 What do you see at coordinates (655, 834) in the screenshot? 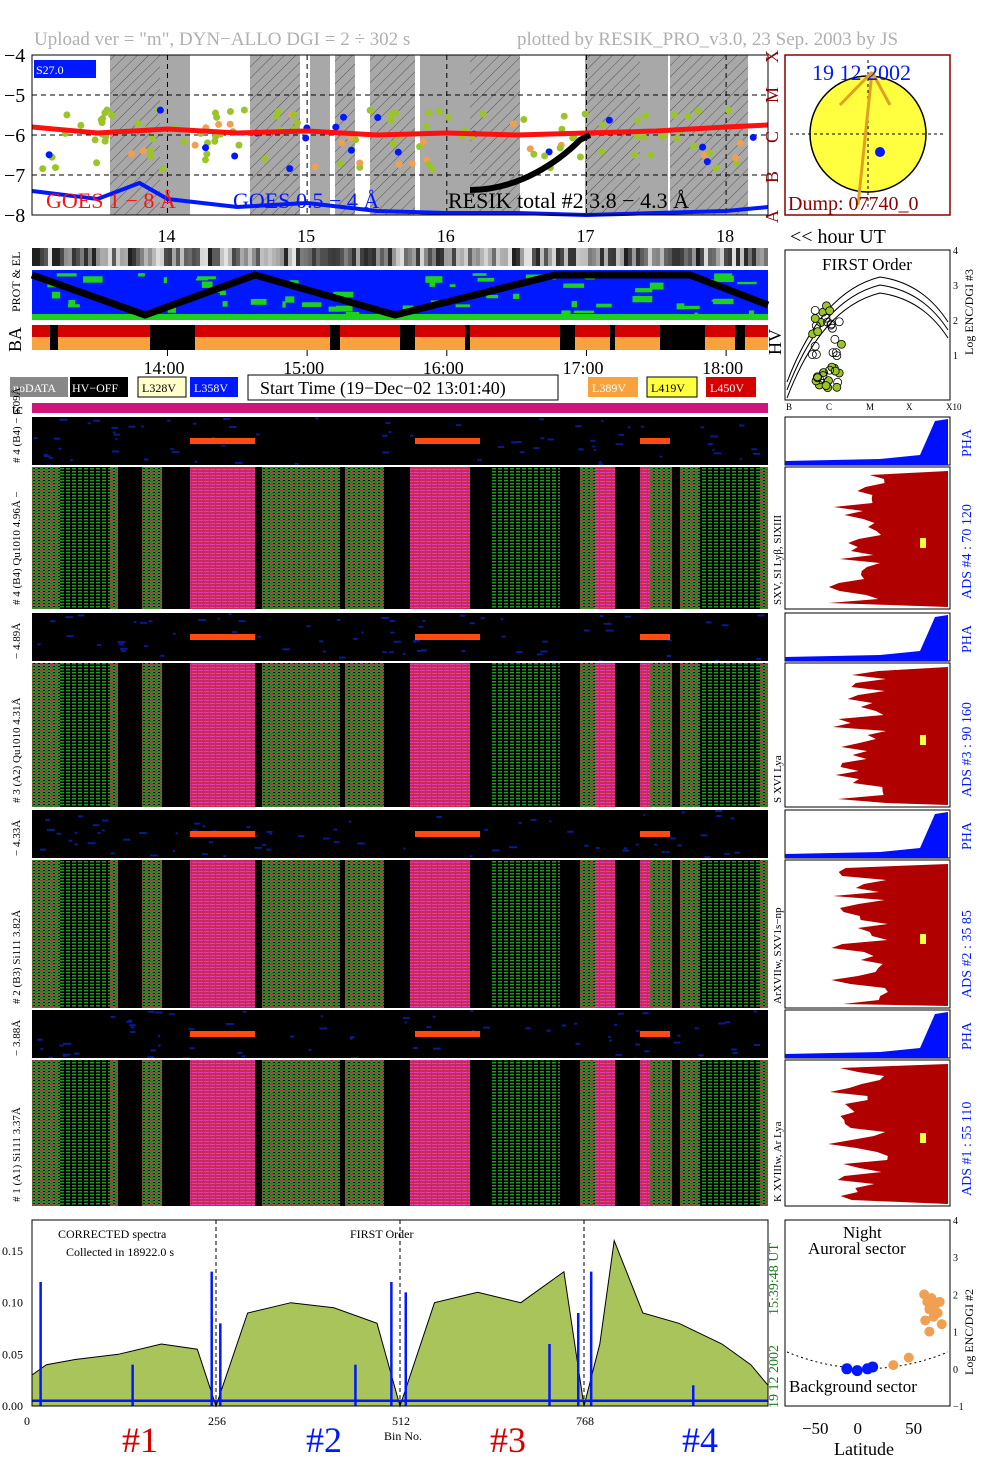
I see `pha-line` at bounding box center [655, 834].